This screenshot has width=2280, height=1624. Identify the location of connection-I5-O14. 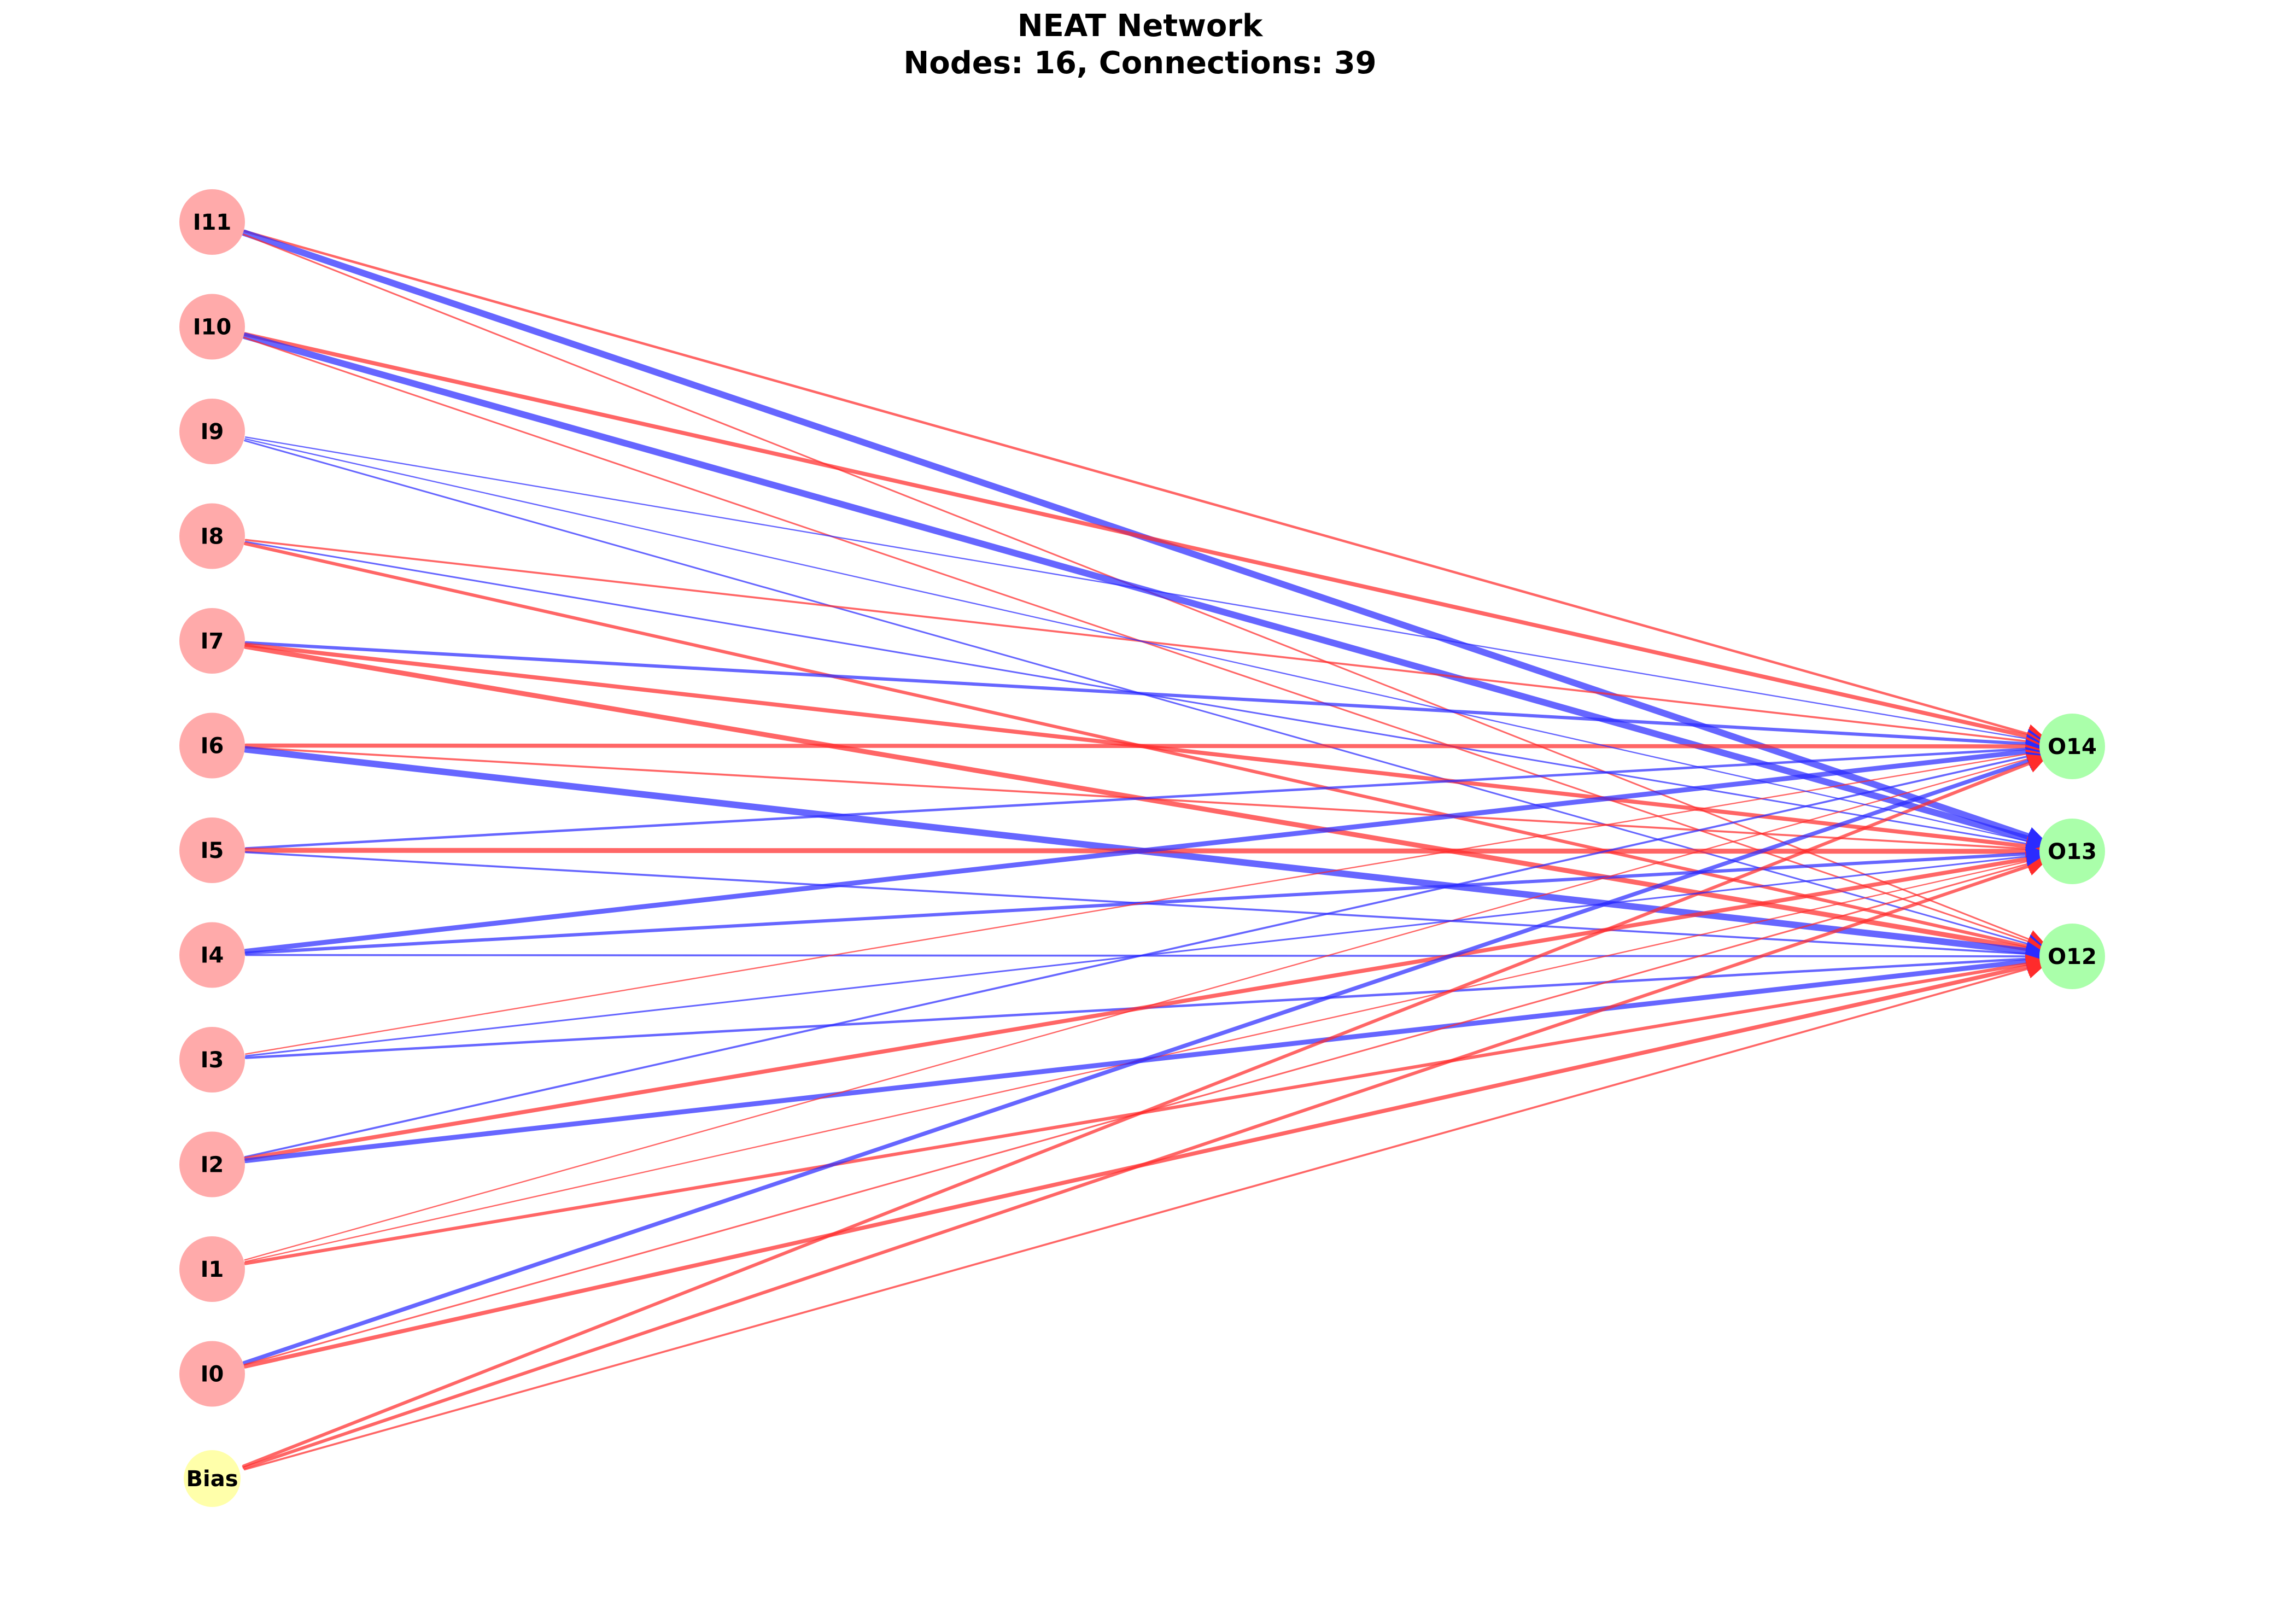
(1145, 794).